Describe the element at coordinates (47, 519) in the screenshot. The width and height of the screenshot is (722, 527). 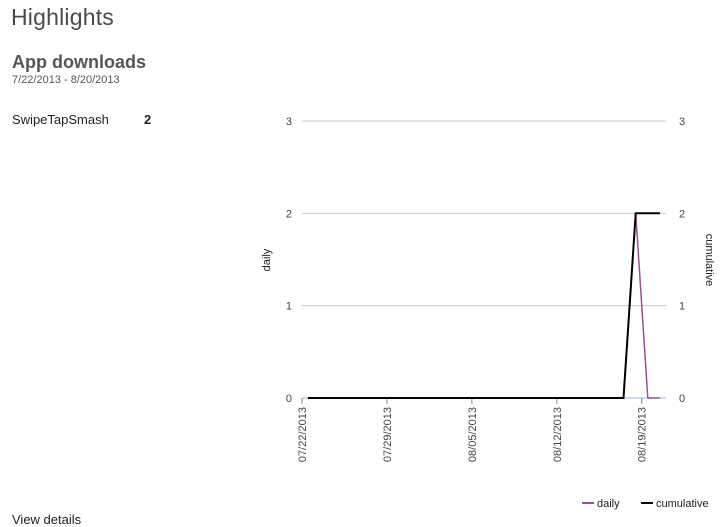
I see `view-details-link: View details` at that location.